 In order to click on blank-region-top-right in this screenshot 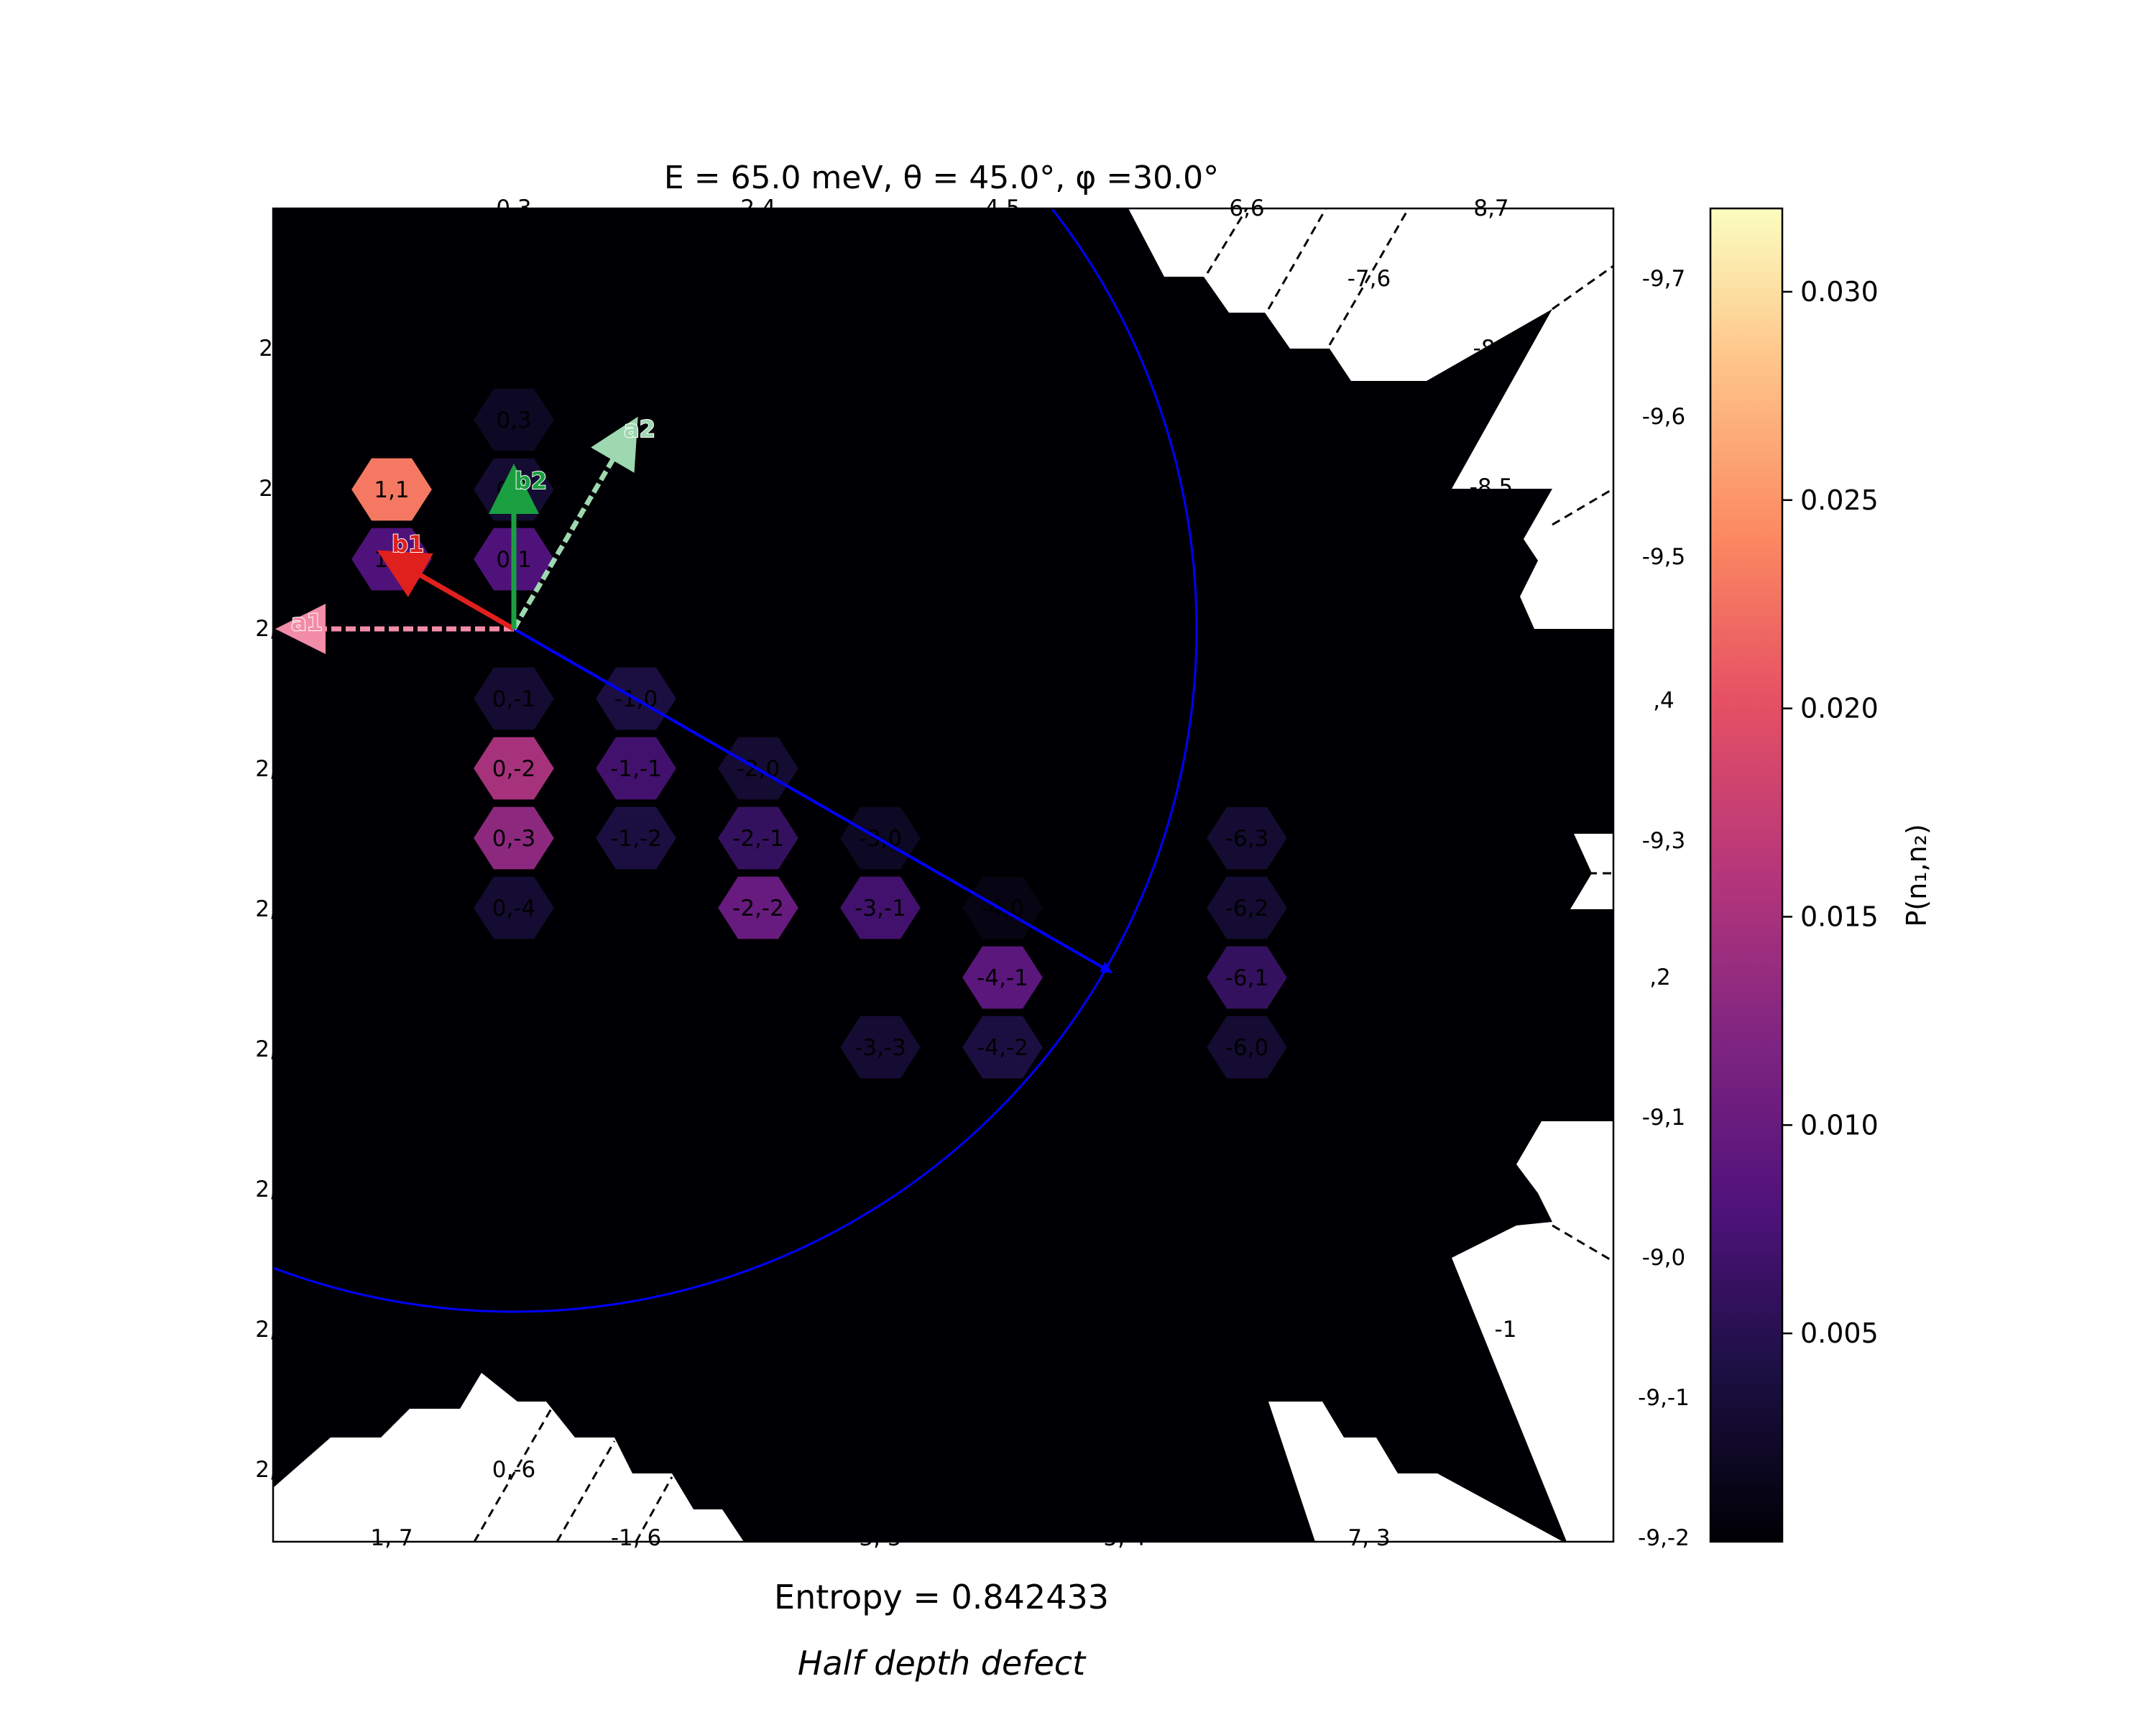, I will do `click(1370, 348)`.